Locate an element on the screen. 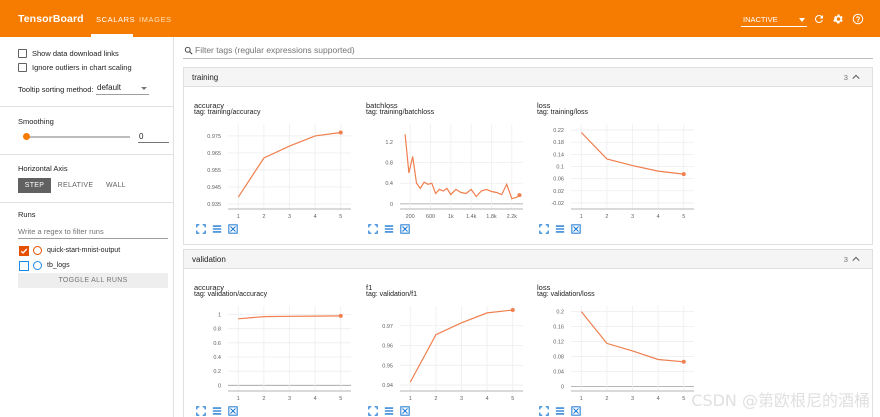 The image size is (880, 417). help-icon is located at coordinates (858, 19).